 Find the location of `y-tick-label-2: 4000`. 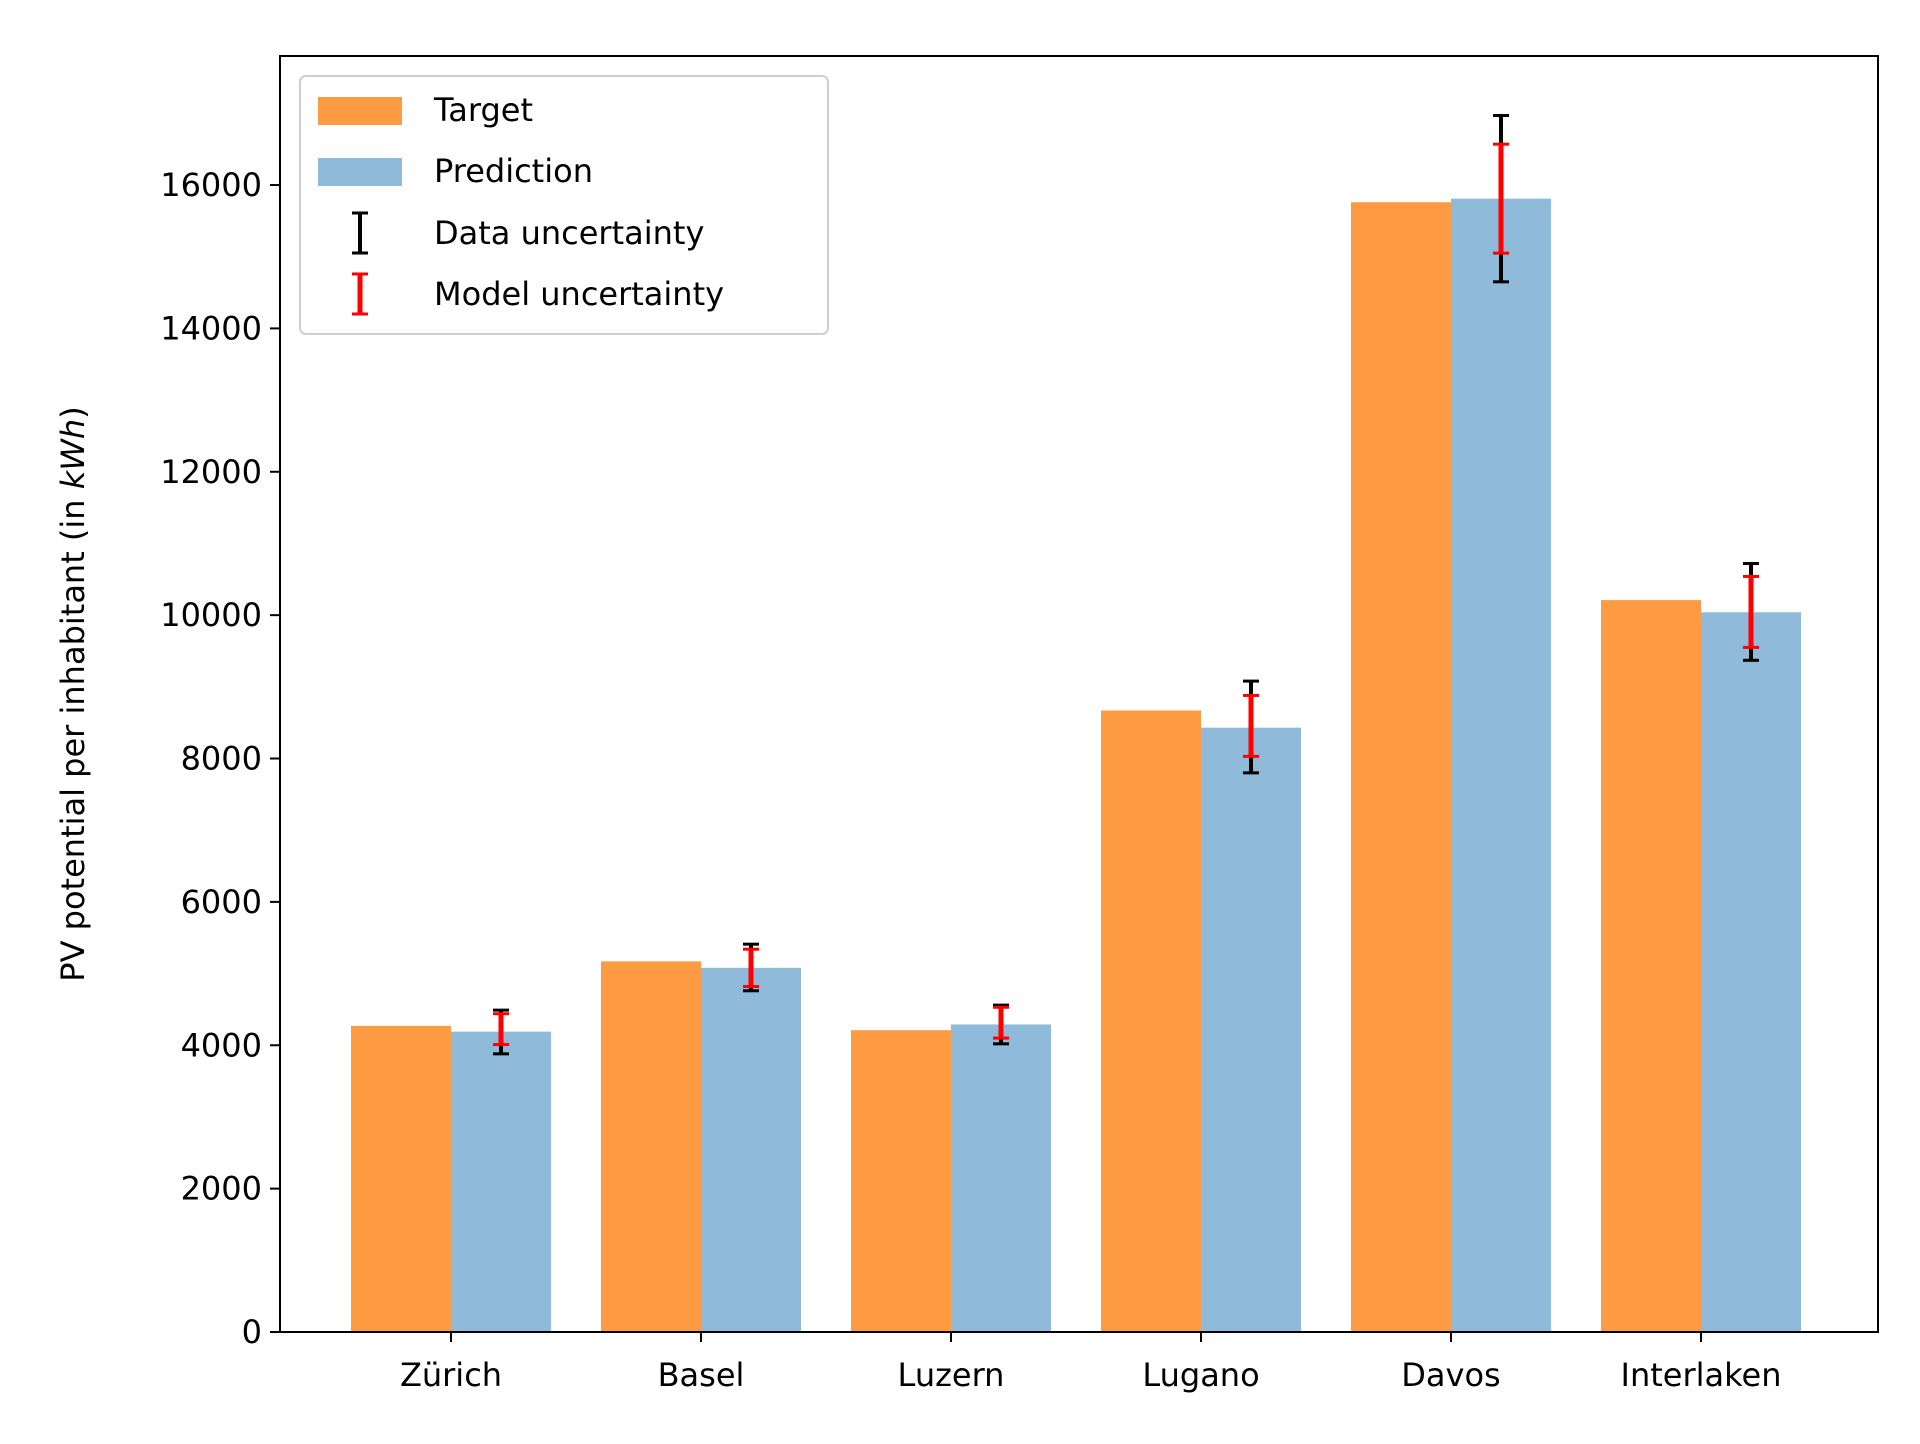

y-tick-label-2: 4000 is located at coordinates (221, 1045).